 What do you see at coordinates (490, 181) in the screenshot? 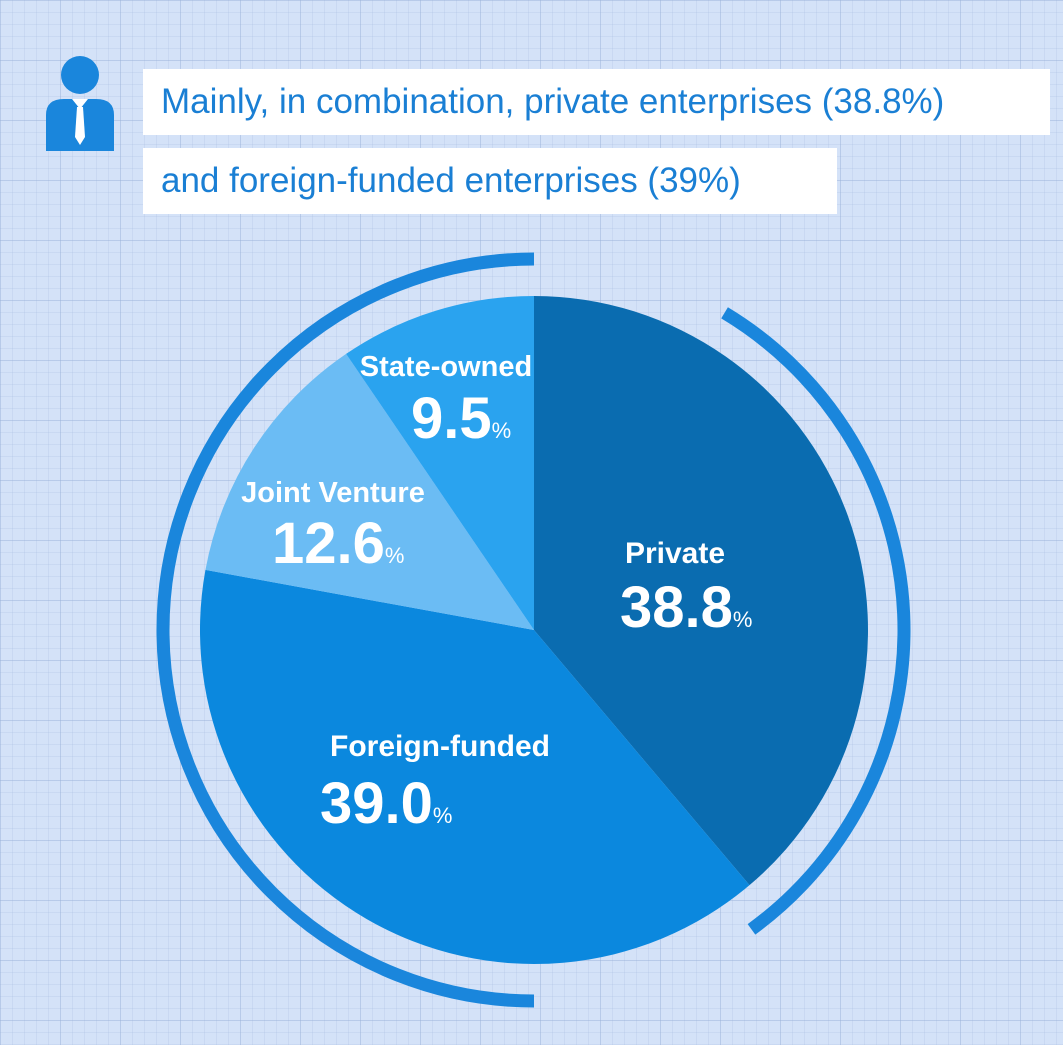
I see `headline-line-2: and foreign-funded enterprises (39%)` at bounding box center [490, 181].